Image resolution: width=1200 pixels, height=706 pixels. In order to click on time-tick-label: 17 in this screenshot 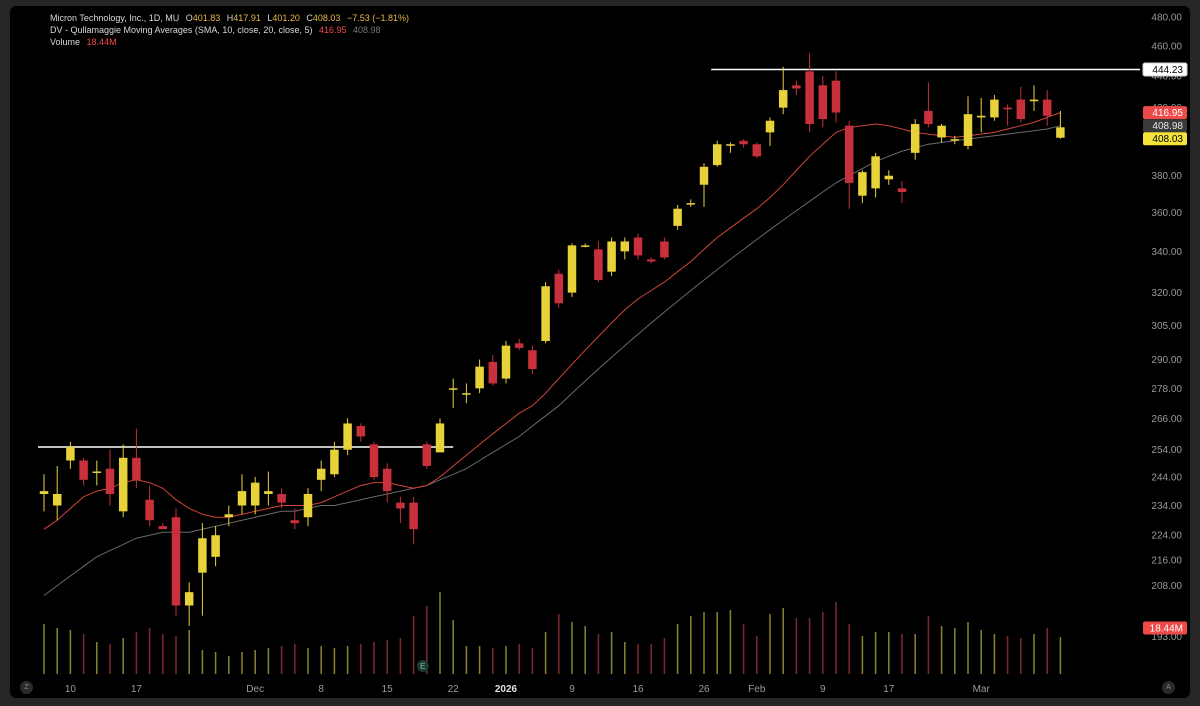, I will do `click(137, 689)`.